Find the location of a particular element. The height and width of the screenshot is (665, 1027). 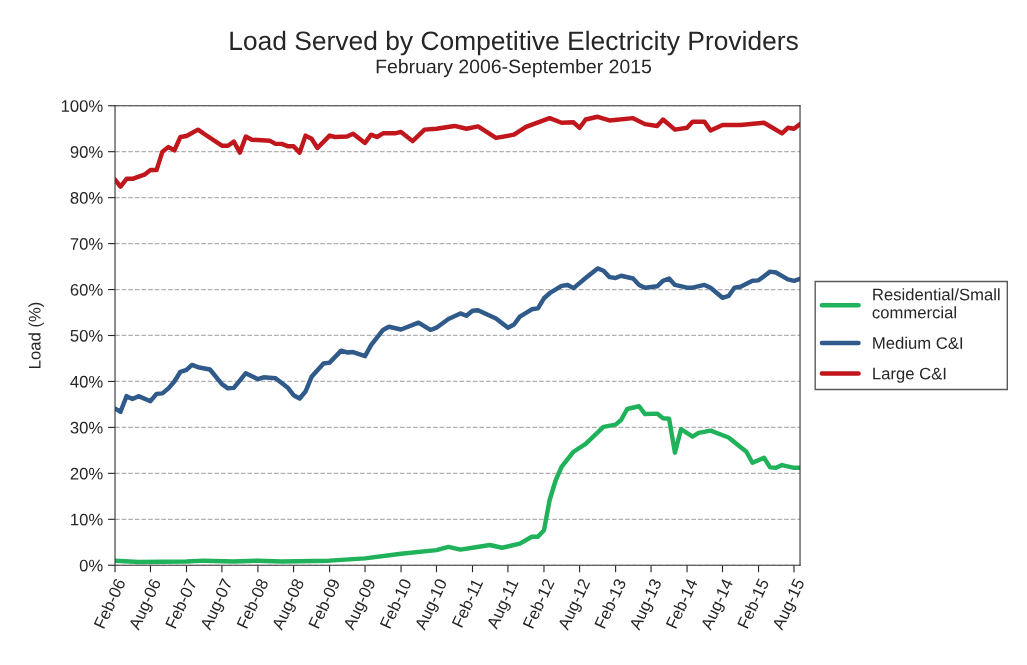

y-tick-label: 20% is located at coordinates (86, 473).